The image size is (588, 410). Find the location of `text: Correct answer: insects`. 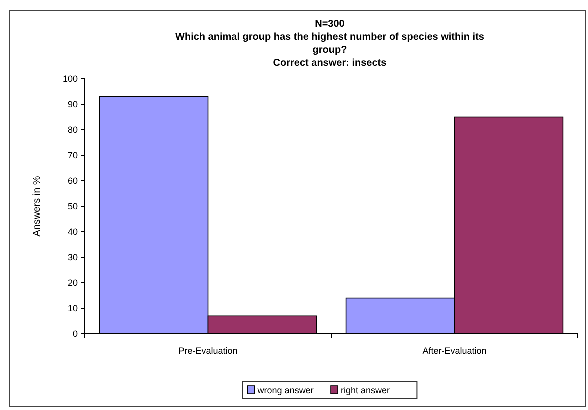

text: Correct answer: insects is located at coordinates (330, 63).